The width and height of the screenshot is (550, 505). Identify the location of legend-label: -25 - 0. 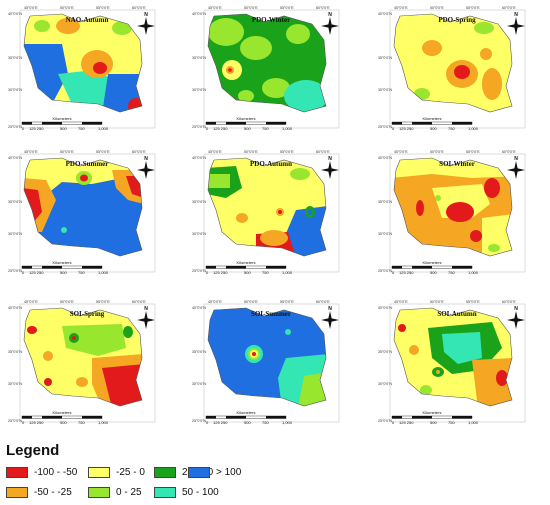
(130, 472).